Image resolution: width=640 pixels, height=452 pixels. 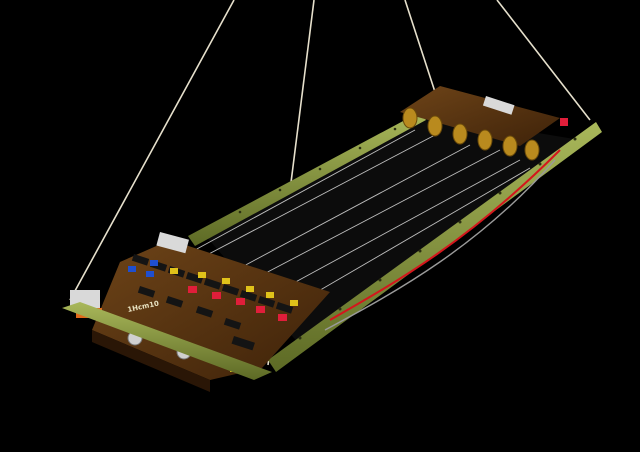 I want to click on dip-switches-red, so click(x=237, y=303).